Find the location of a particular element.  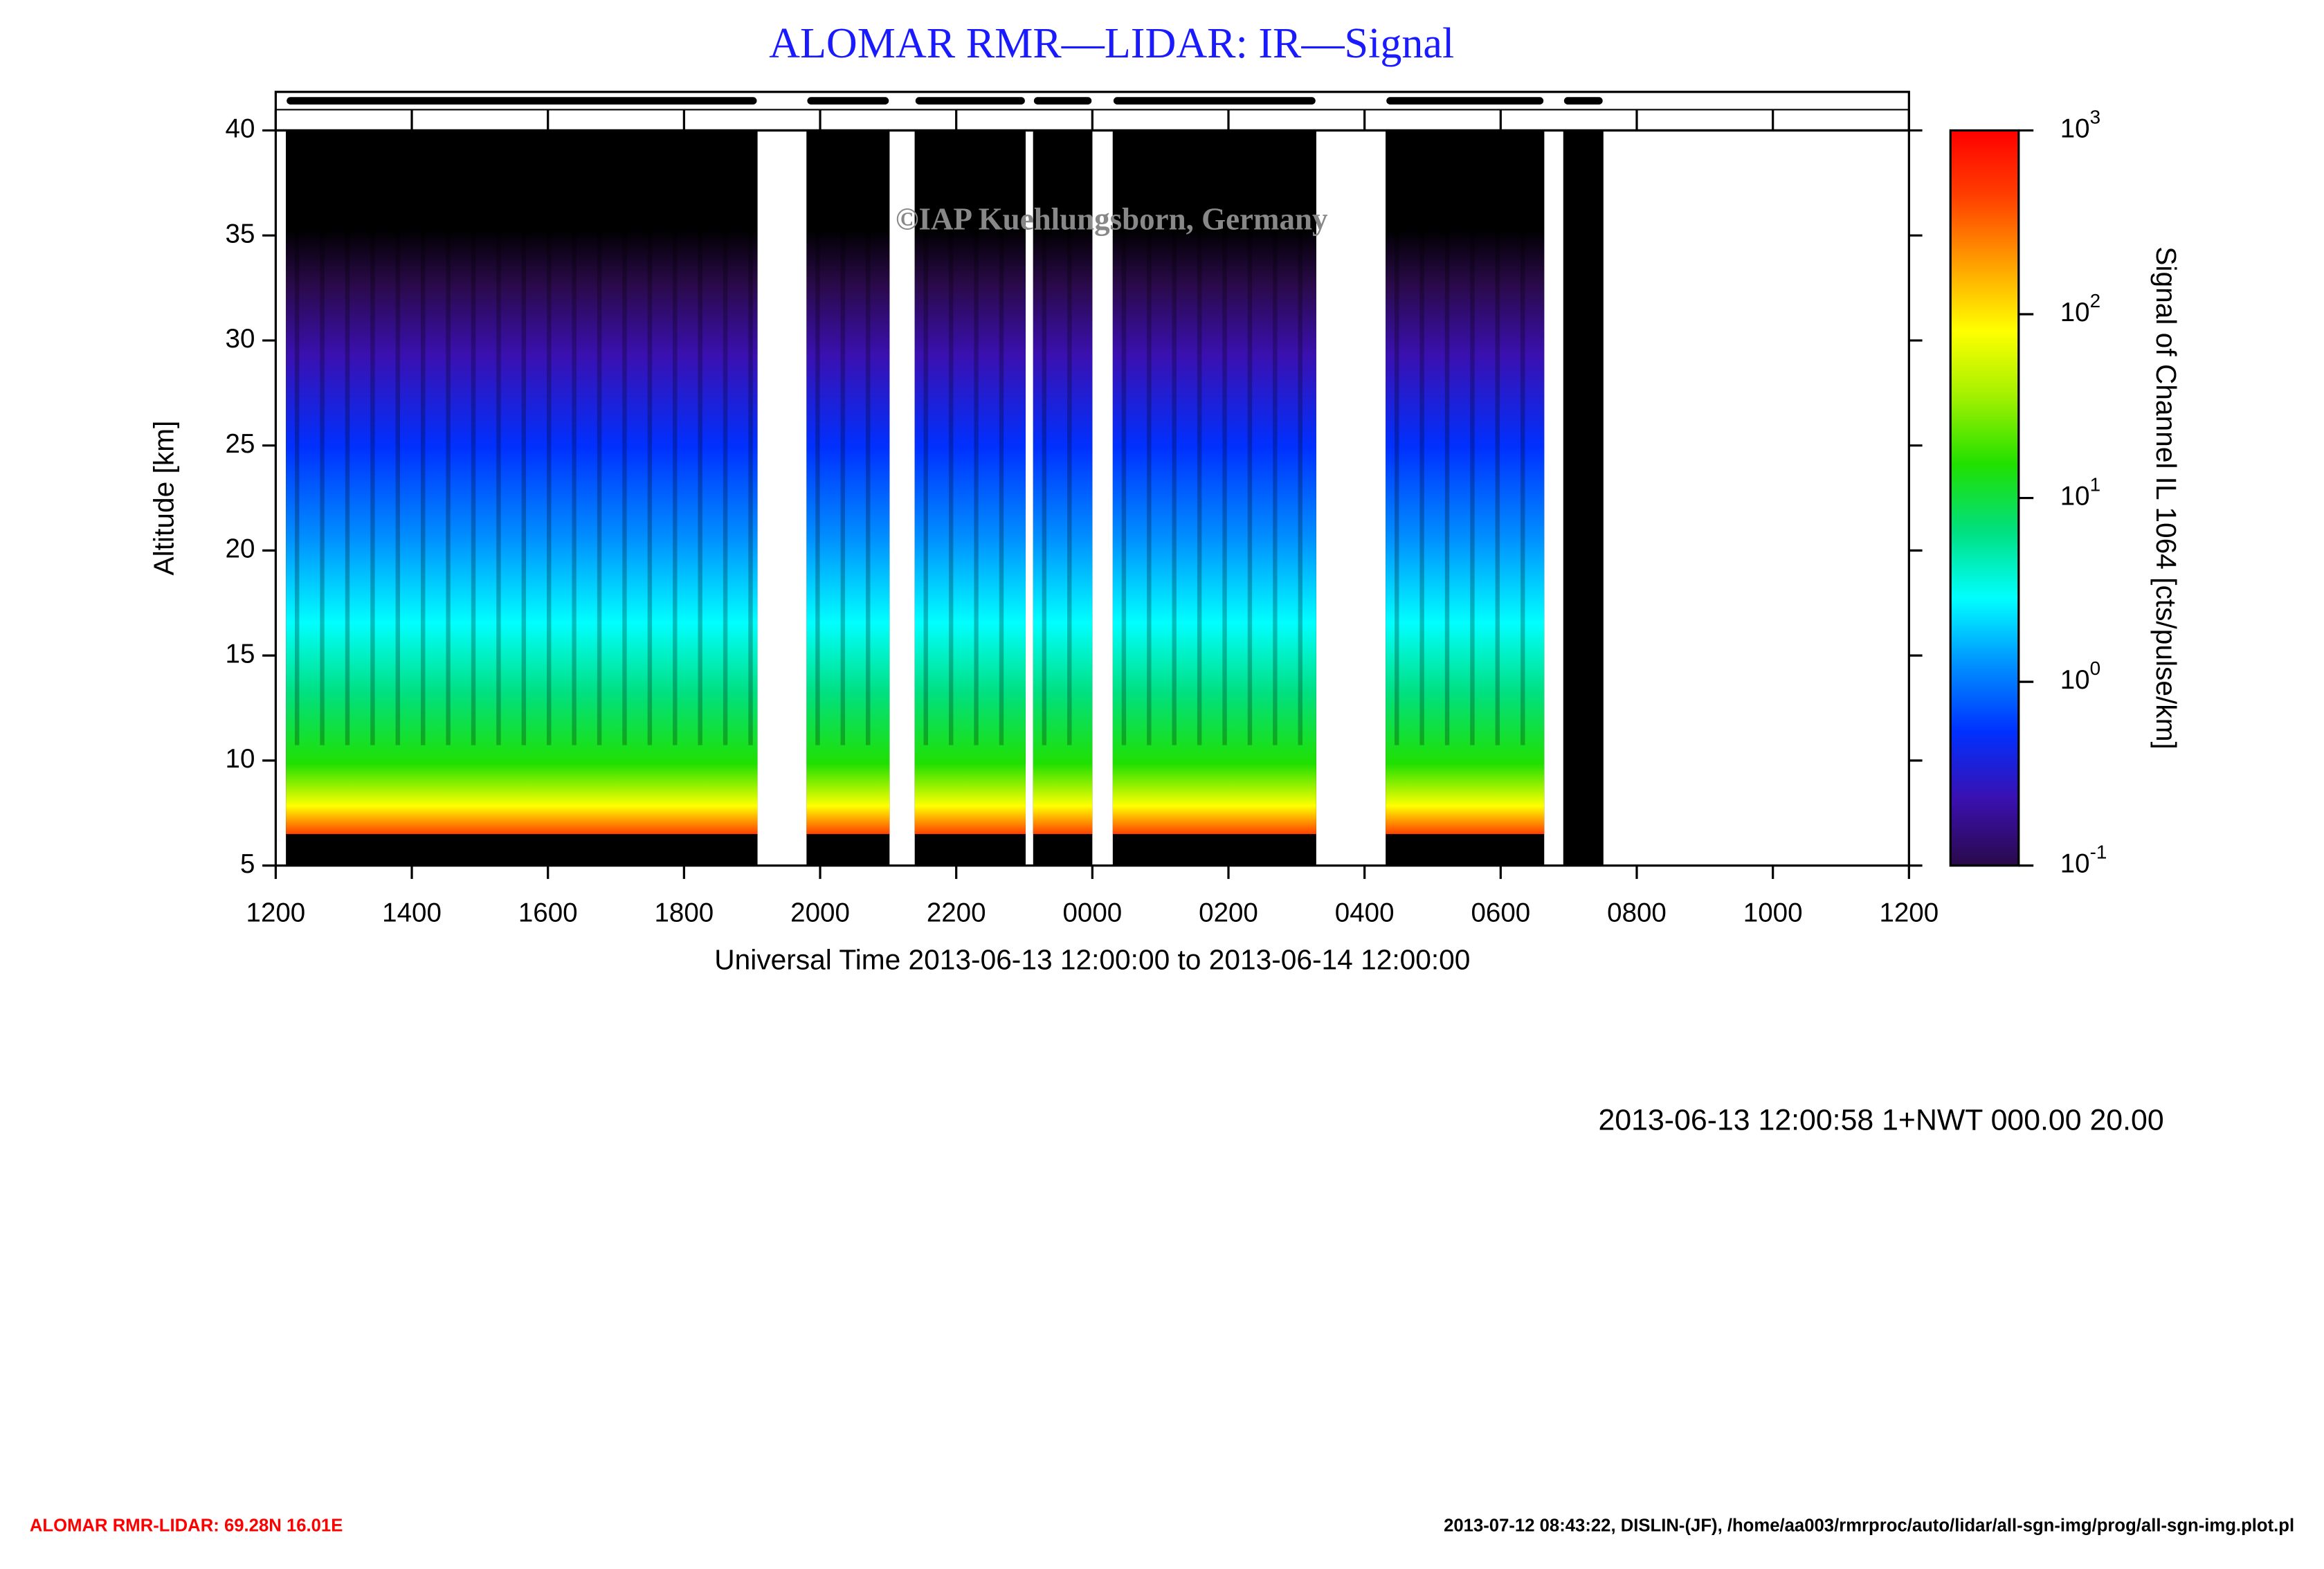

x-tick-label: 0000 is located at coordinates (1092, 912).